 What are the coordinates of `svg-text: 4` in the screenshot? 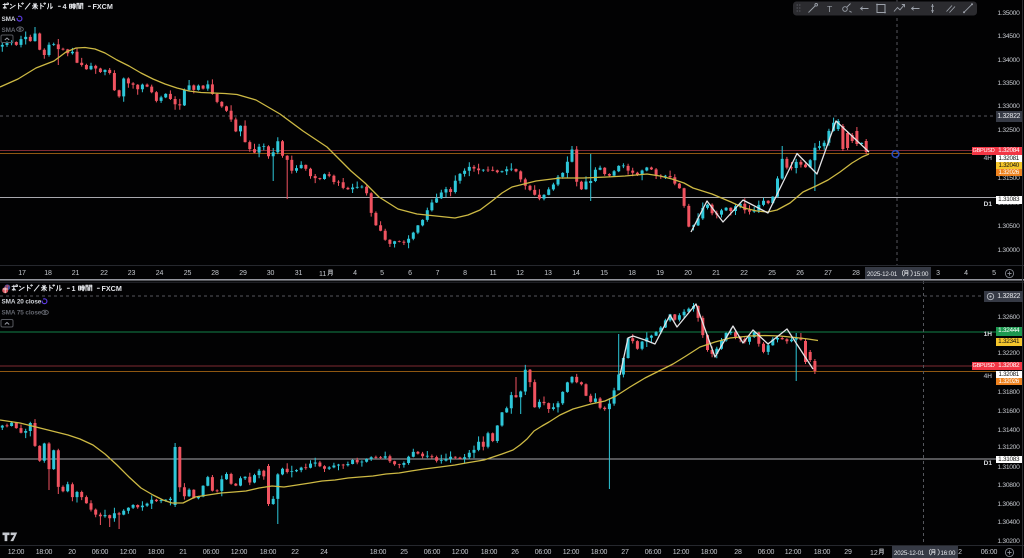 It's located at (65, 6).